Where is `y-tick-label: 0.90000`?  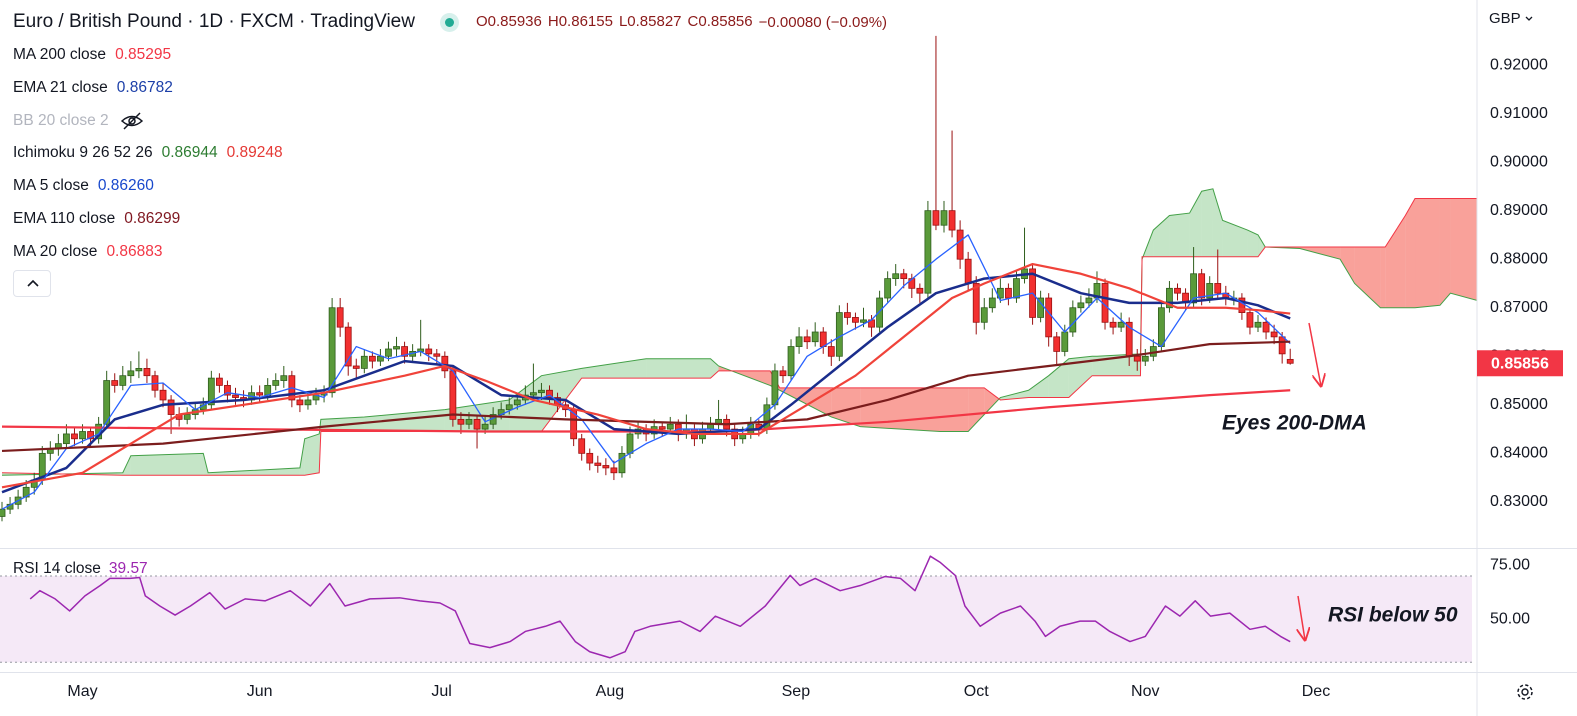 y-tick-label: 0.90000 is located at coordinates (1519, 161).